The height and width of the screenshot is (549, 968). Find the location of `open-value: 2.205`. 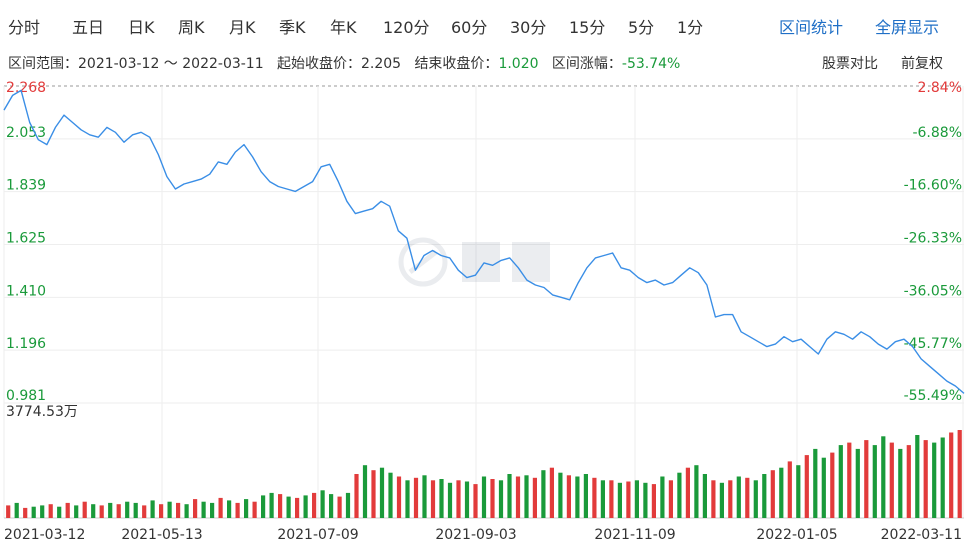

open-value: 2.205 is located at coordinates (381, 64).